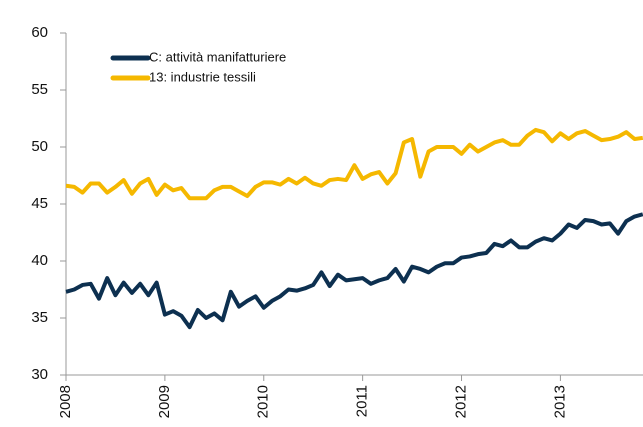  What do you see at coordinates (39, 32) in the screenshot?
I see `y-tick-label: 60` at bounding box center [39, 32].